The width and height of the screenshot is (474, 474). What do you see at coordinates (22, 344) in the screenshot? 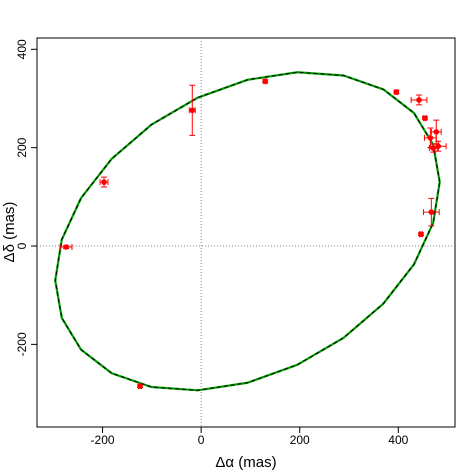
I see `y-tick-label: -200` at bounding box center [22, 344].